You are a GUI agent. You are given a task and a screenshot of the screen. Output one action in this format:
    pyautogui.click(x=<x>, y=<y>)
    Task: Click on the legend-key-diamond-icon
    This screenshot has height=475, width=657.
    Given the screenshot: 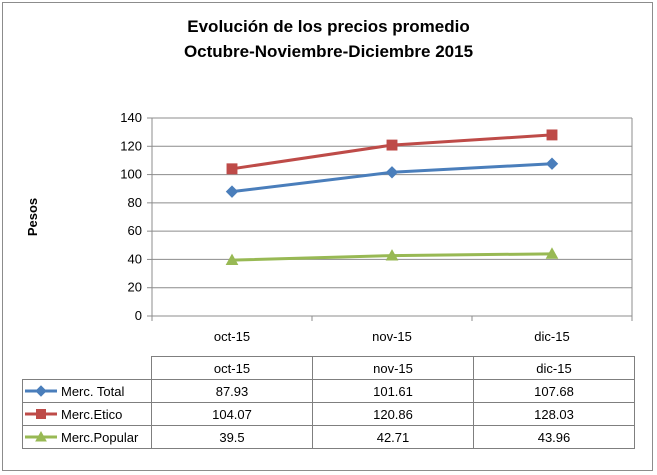 What is the action you would take?
    pyautogui.click(x=41, y=391)
    